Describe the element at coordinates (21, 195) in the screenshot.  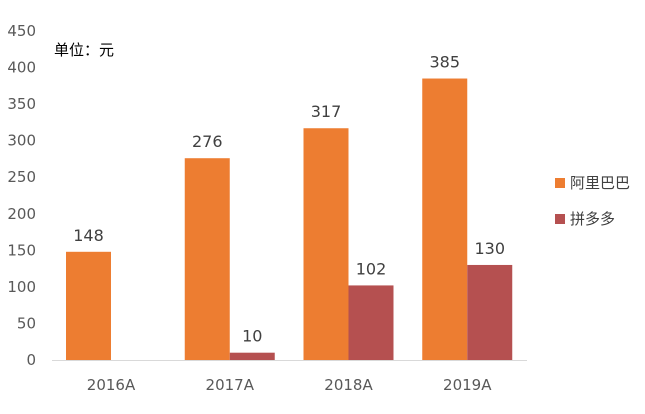
I see `y-axis: 0 50 100 150 200 250 300 350 400 450` at that location.